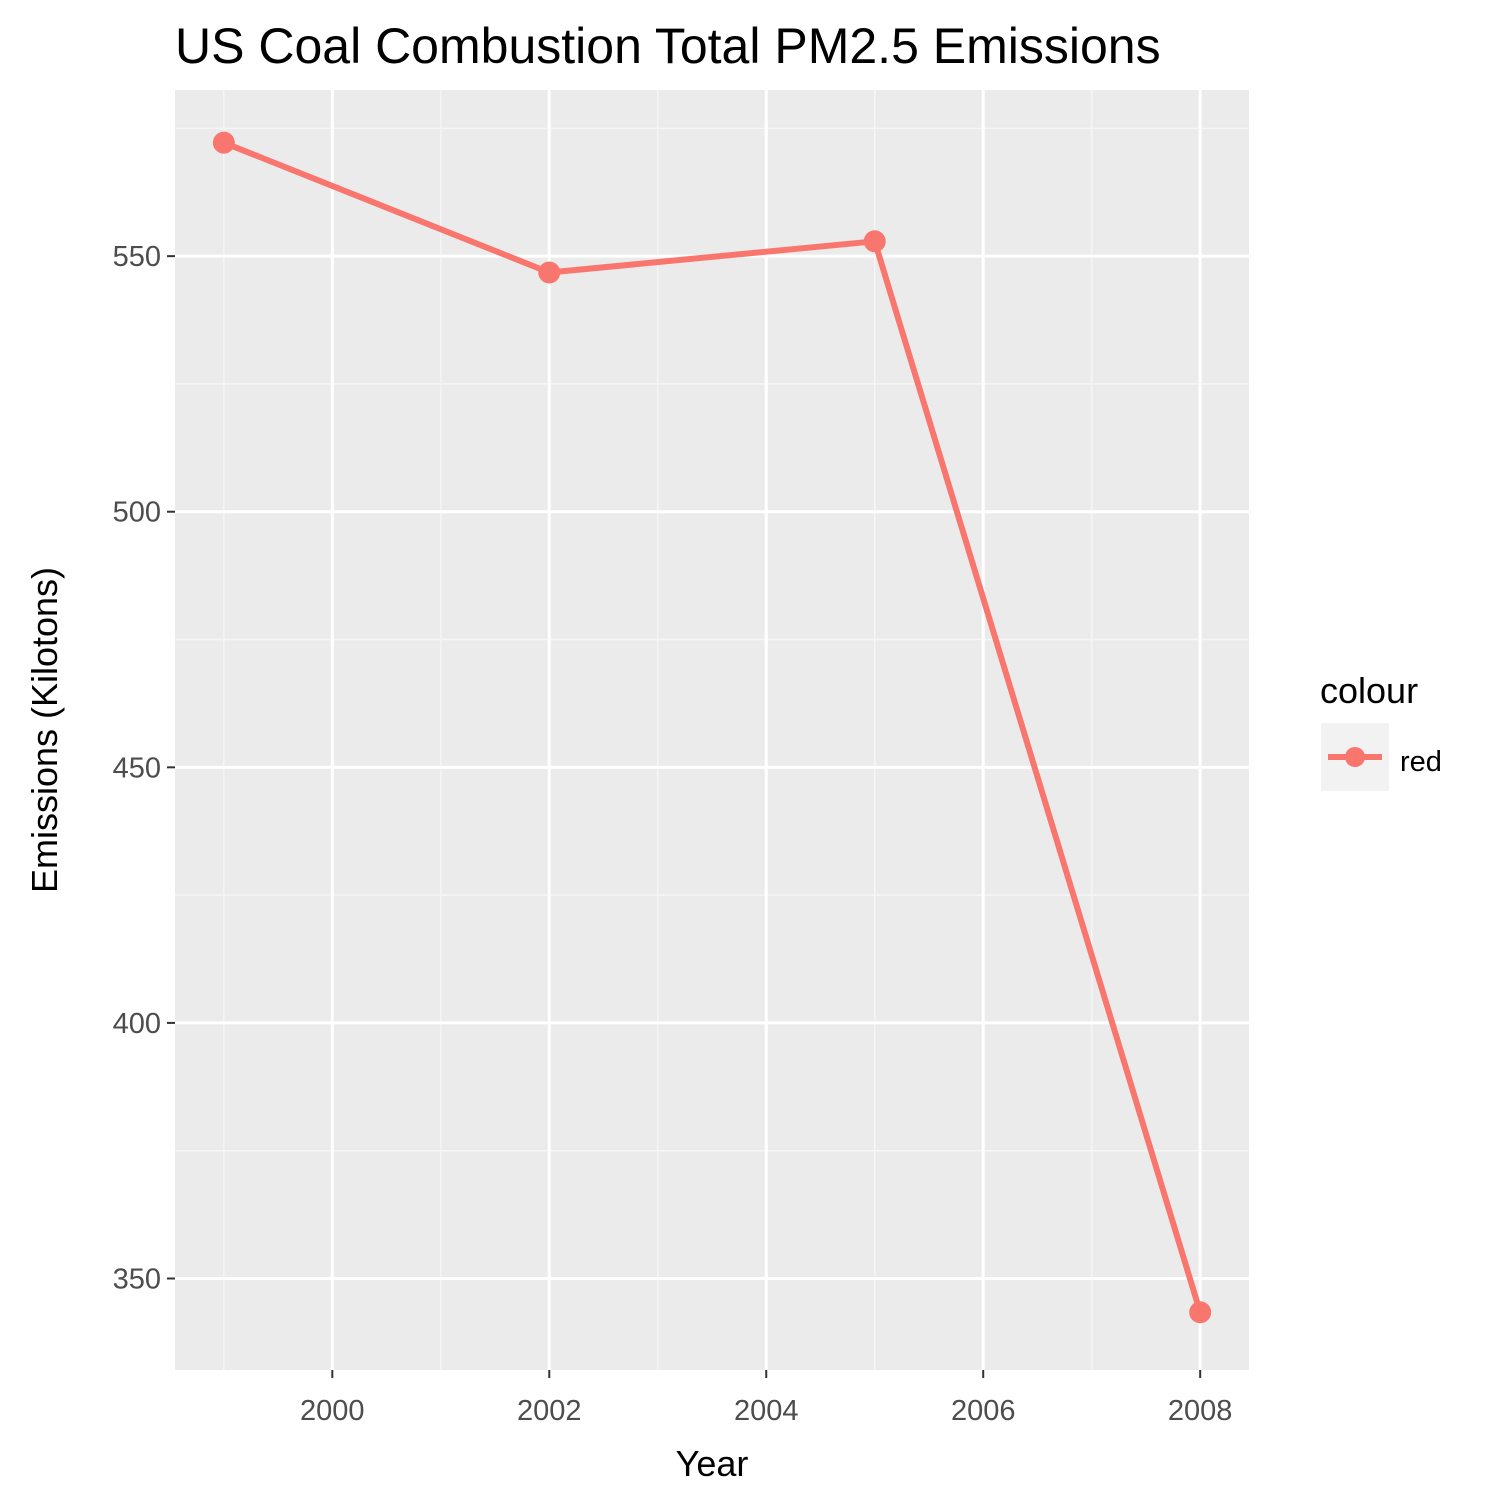  I want to click on x-axis-title: Year, so click(712, 1463).